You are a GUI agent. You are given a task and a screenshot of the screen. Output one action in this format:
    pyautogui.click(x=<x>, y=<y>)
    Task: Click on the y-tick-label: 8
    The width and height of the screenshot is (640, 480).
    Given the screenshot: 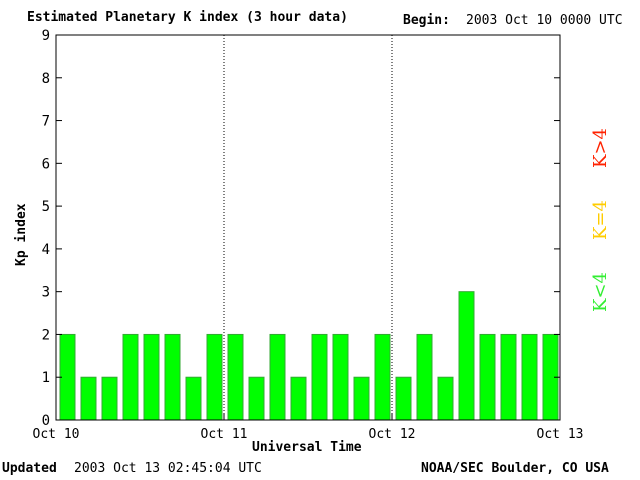 What is the action you would take?
    pyautogui.click(x=46, y=79)
    